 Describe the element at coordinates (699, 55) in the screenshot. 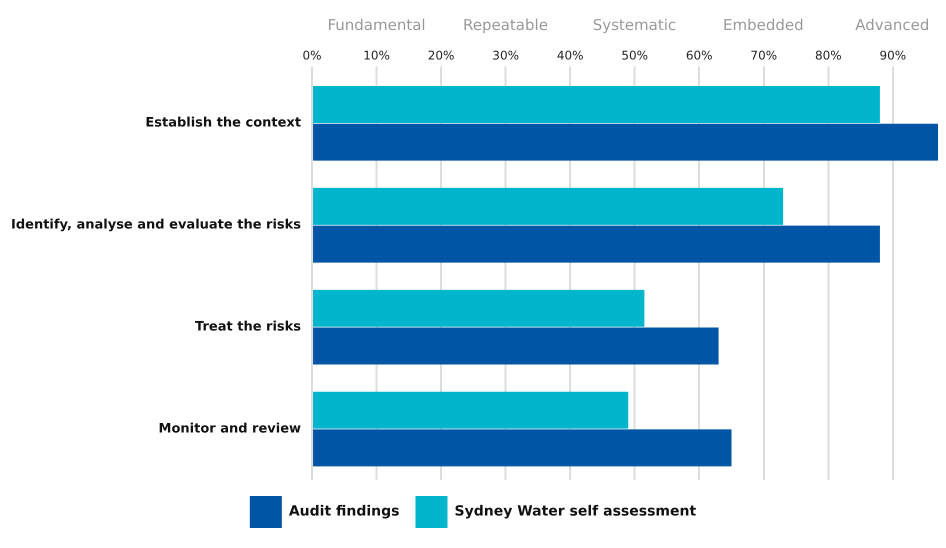

I see `x-tick-label: 60%` at that location.